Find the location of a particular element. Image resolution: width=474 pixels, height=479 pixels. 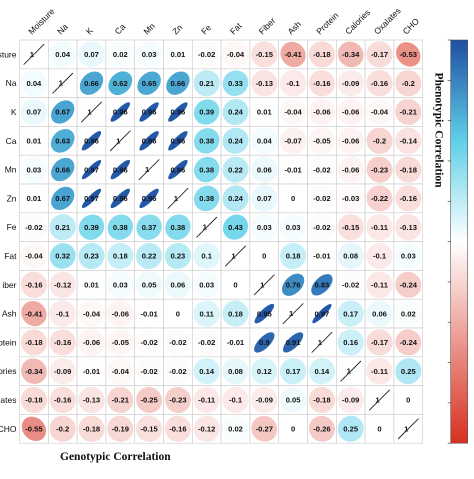

genotypic-value: -0.16 is located at coordinates (62, 342).